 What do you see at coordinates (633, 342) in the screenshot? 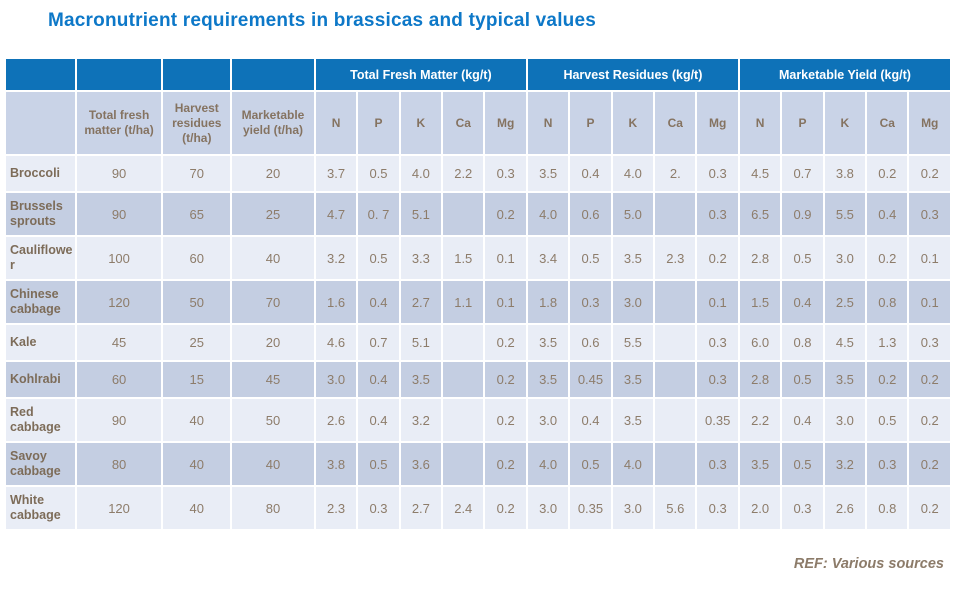
I see `data-cell: 5.5` at bounding box center [633, 342].